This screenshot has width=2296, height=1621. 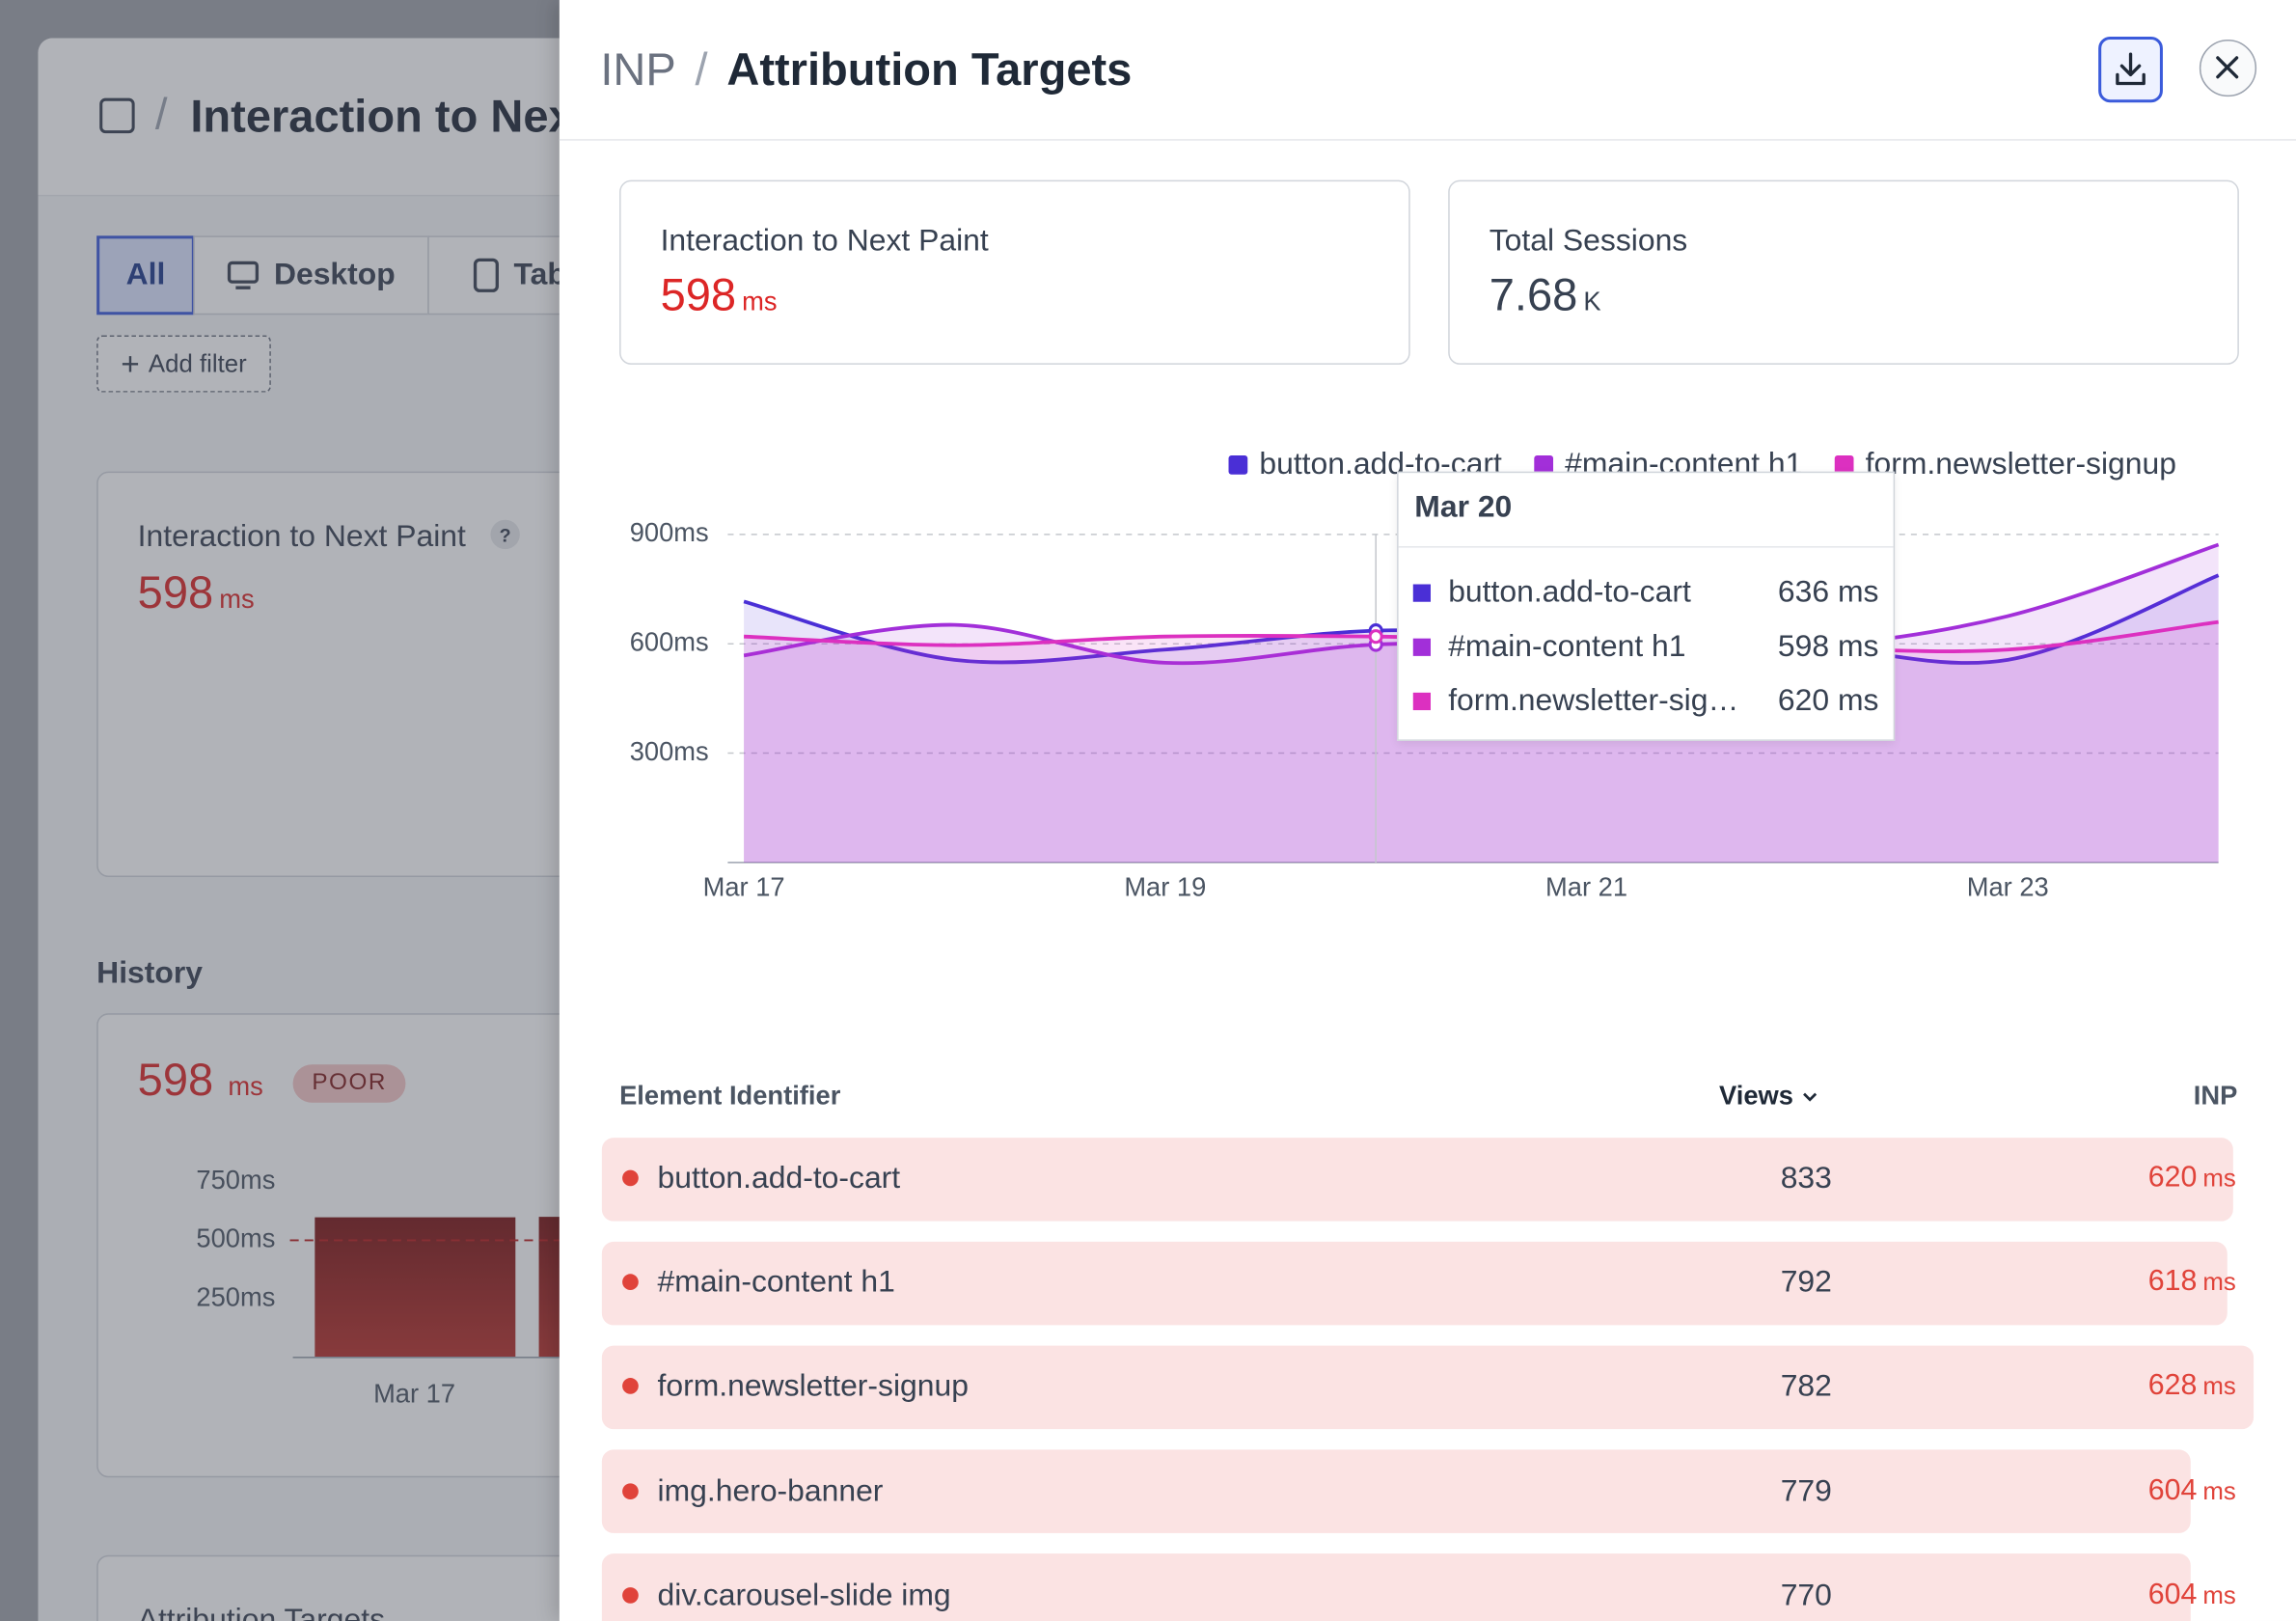 I want to click on column-header: Views, so click(x=1768, y=1097).